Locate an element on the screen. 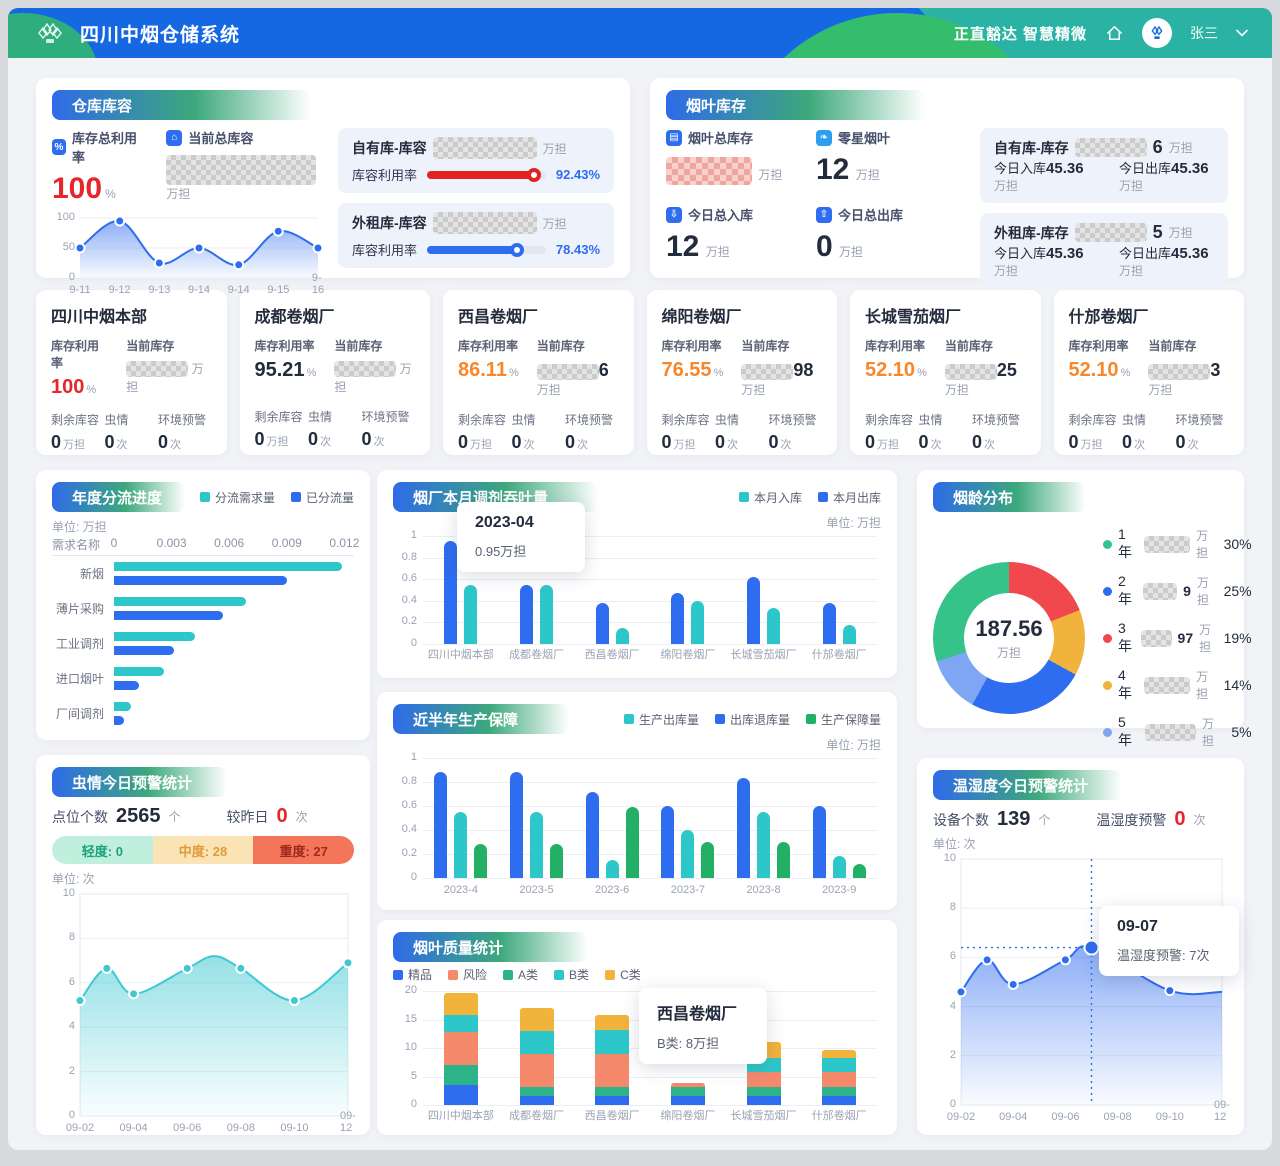 The image size is (1280, 1166). legend-percent: 30% is located at coordinates (1237, 544).